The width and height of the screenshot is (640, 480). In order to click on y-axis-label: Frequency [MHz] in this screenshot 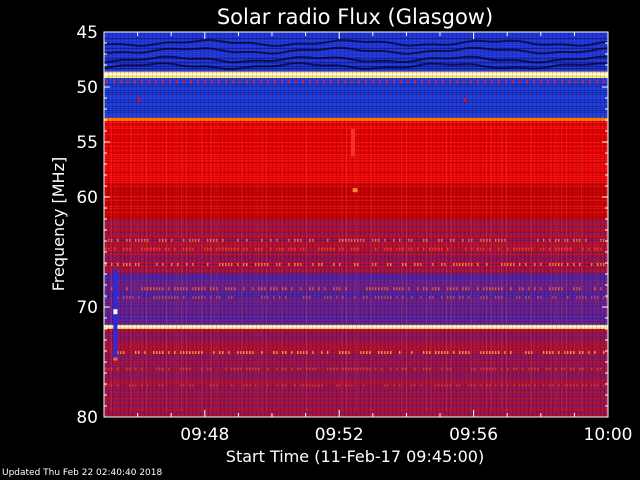, I will do `click(58, 224)`.